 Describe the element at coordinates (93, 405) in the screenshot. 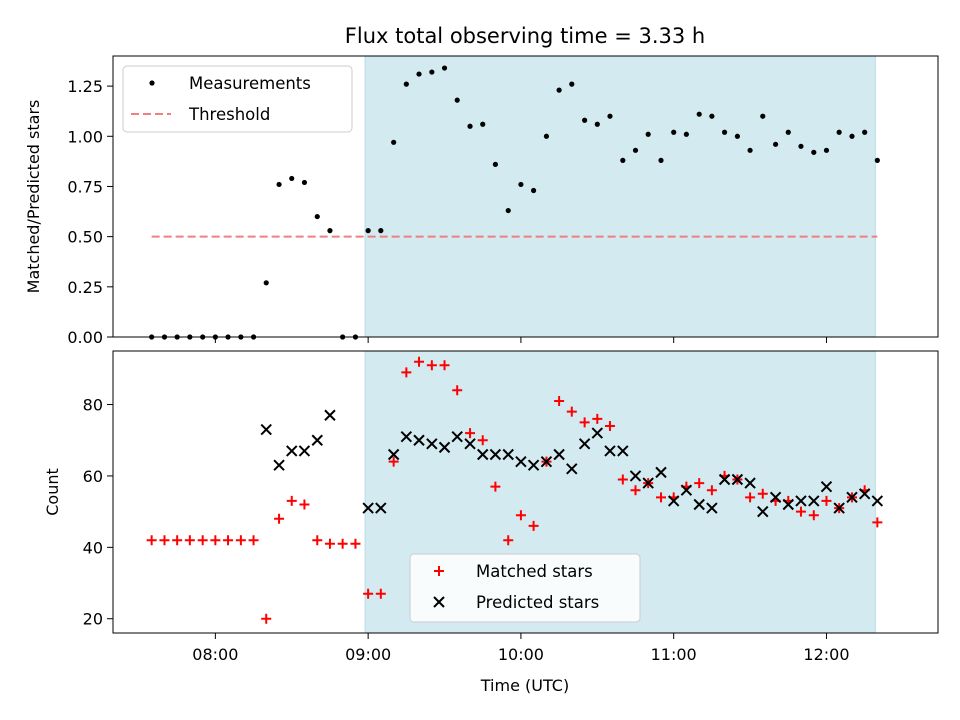

I see `y-tick-label: 80` at that location.